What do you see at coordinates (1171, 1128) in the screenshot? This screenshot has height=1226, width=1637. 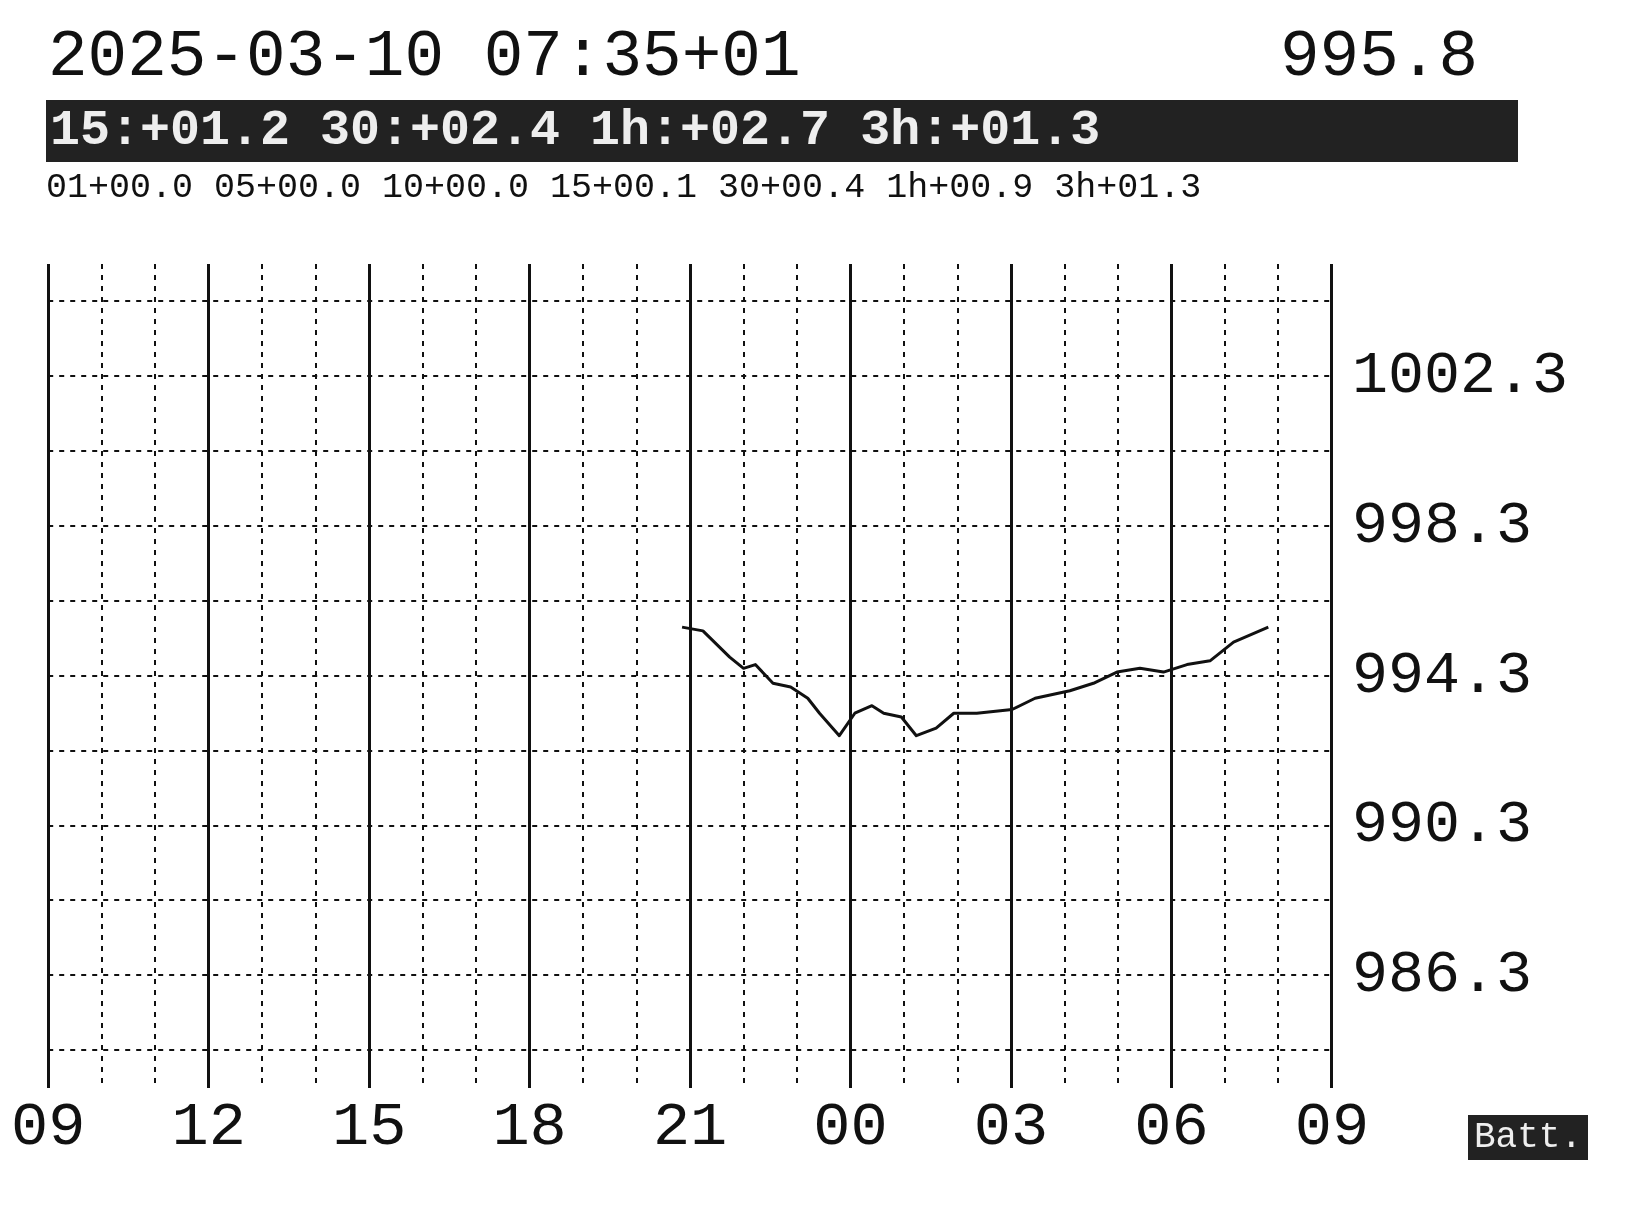 I see `x-tick-label: 06` at bounding box center [1171, 1128].